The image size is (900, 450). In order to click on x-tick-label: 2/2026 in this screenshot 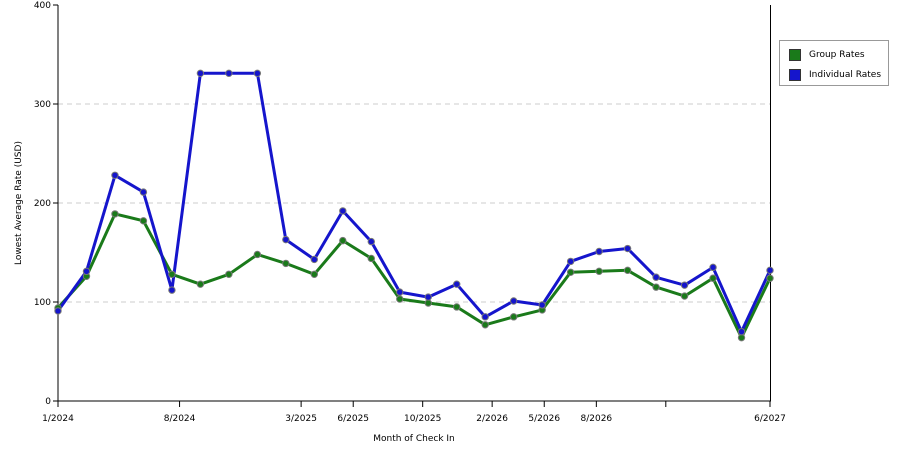, I will do `click(492, 419)`.